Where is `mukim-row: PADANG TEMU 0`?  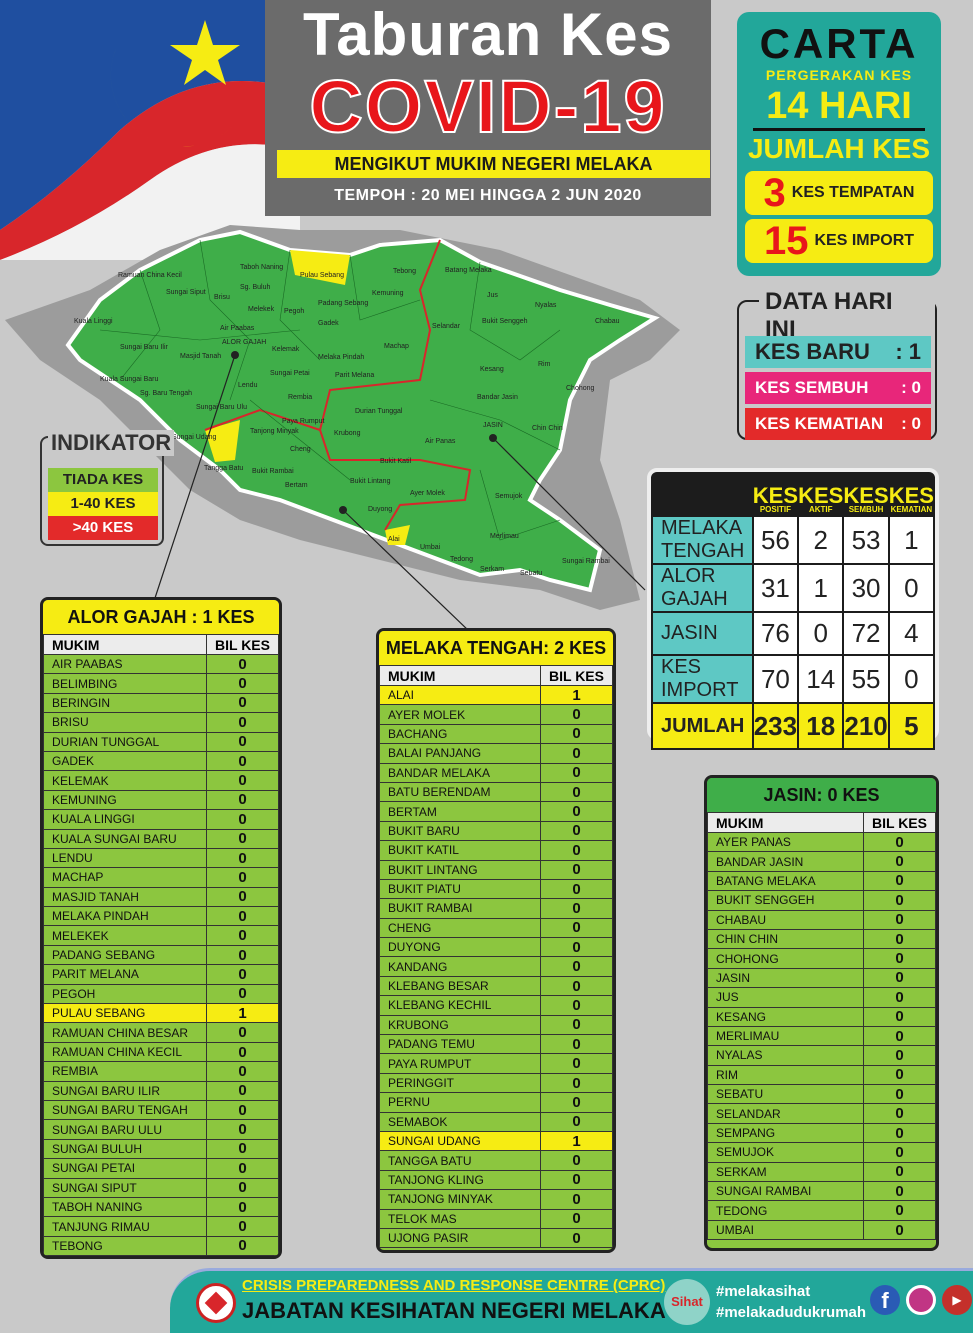 mukim-row: PADANG TEMU 0 is located at coordinates (496, 1044).